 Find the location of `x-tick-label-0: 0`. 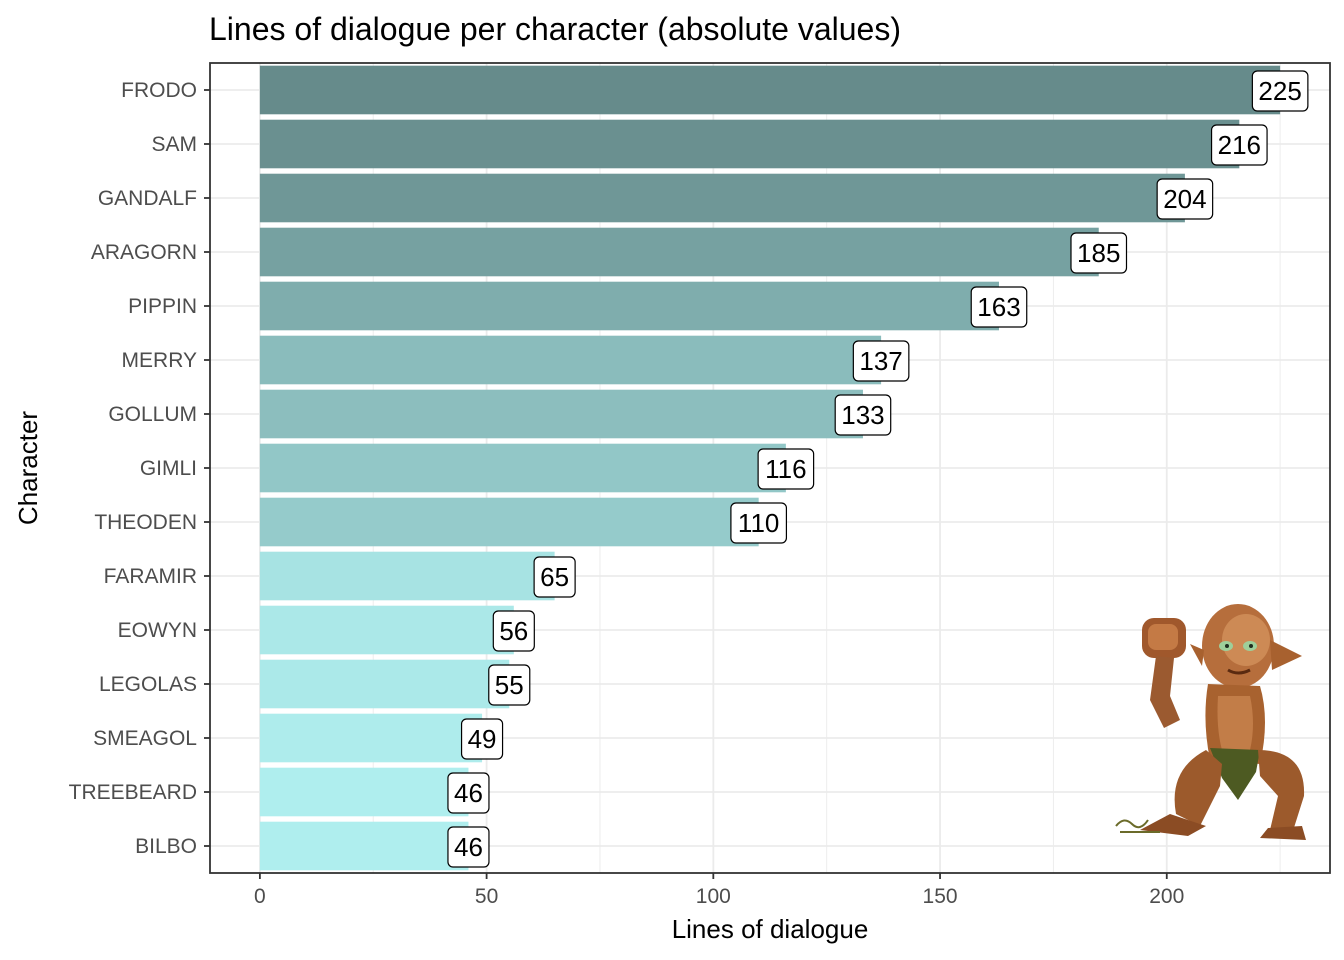

x-tick-label-0: 0 is located at coordinates (260, 896).